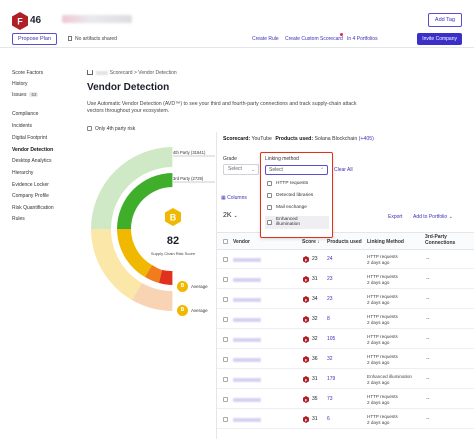 The image size is (474, 439). Describe the element at coordinates (345, 340) in the screenshot. I see `table-row: F 32 105 HTTP requests 2 days ago --` at that location.